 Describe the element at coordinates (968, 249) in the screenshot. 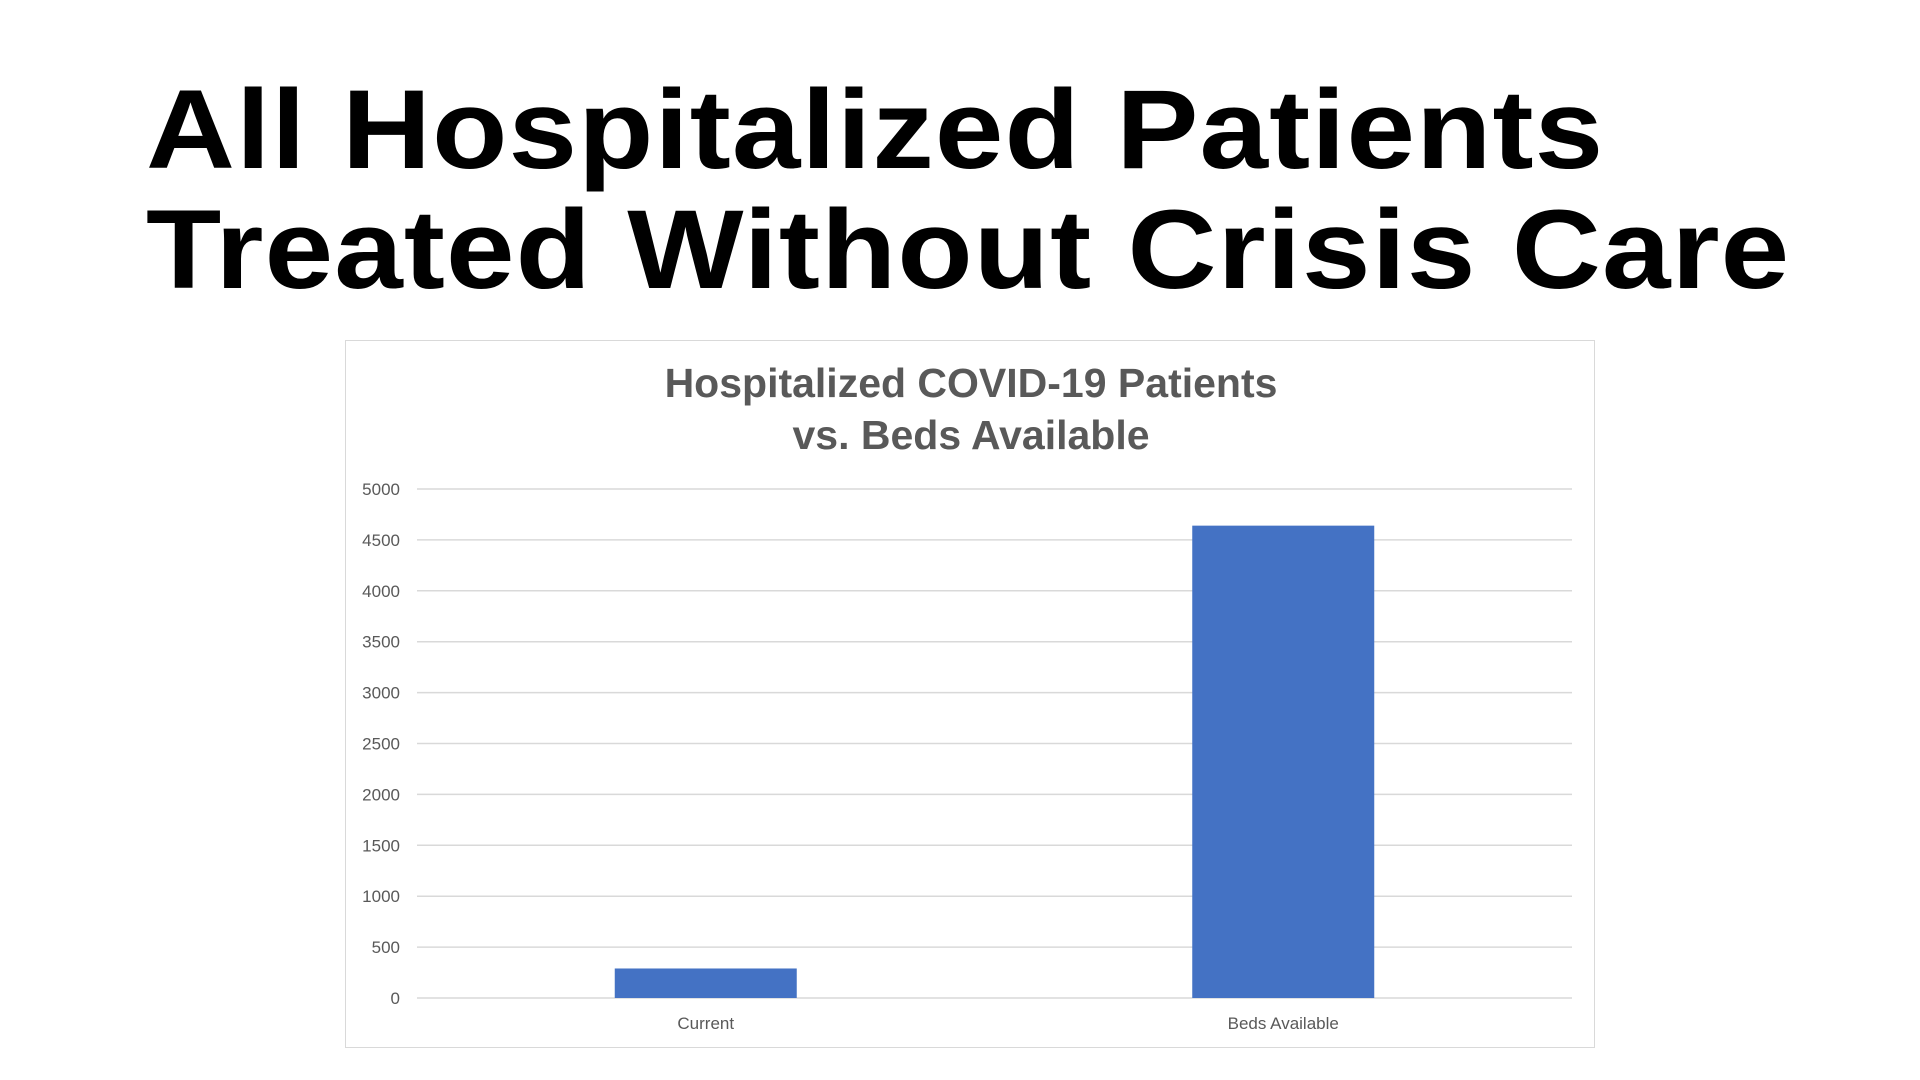

I see `slide-title-line-2: Treated Without Crisis Care` at that location.